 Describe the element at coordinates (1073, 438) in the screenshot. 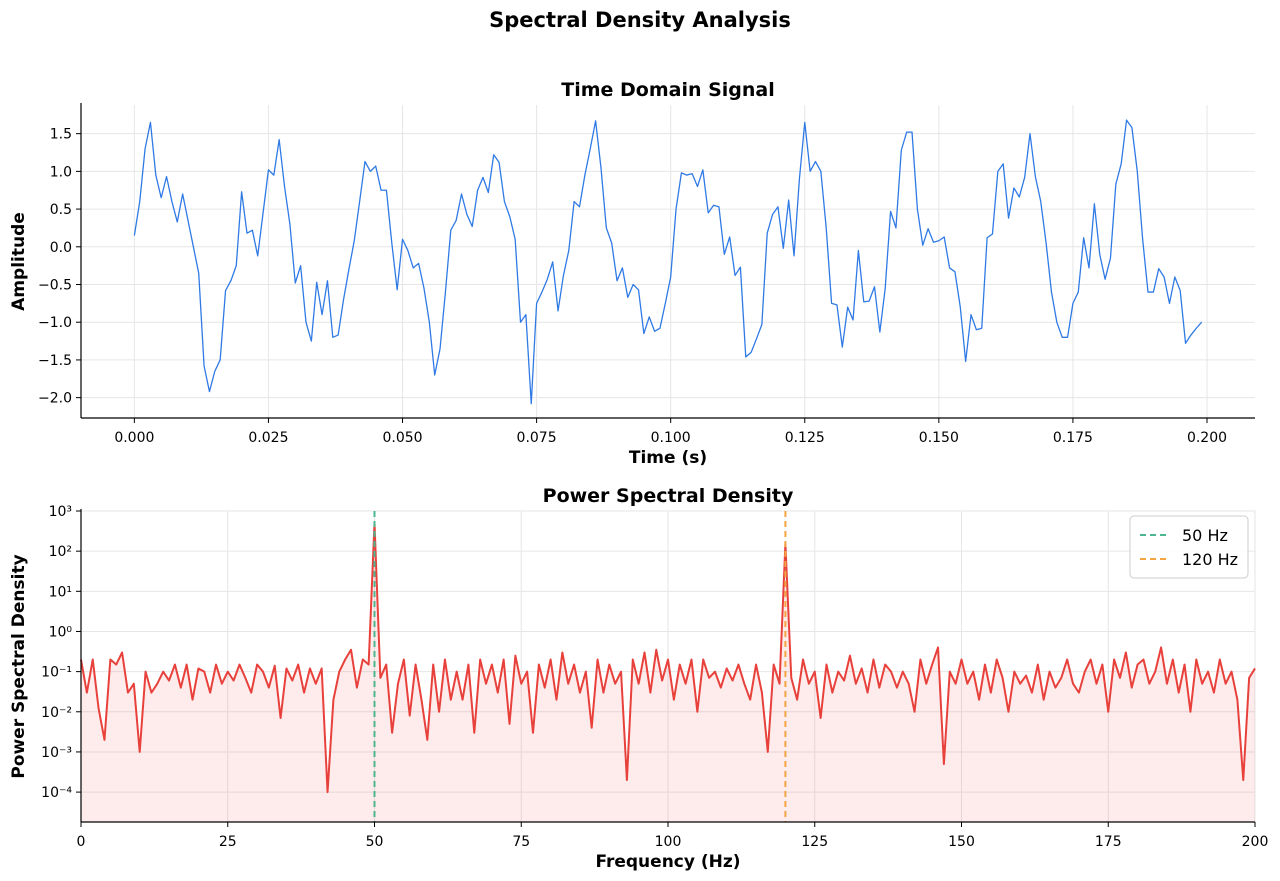

I see `x-tick-label: 0.175` at that location.